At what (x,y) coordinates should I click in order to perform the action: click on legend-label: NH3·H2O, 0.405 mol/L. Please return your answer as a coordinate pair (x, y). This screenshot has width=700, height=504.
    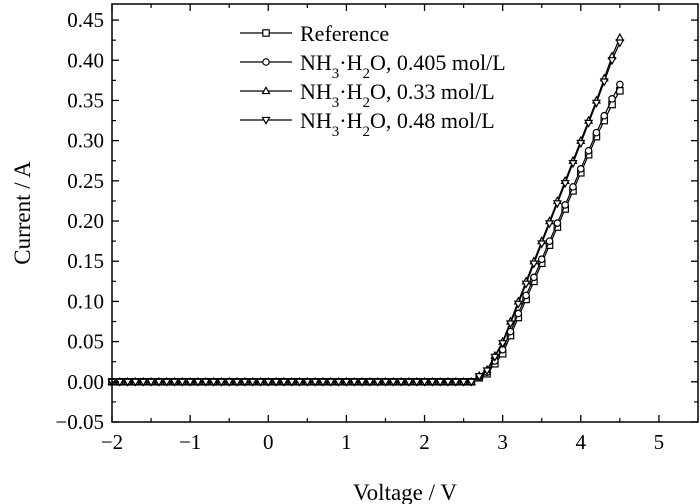
    Looking at the image, I should click on (403, 66).